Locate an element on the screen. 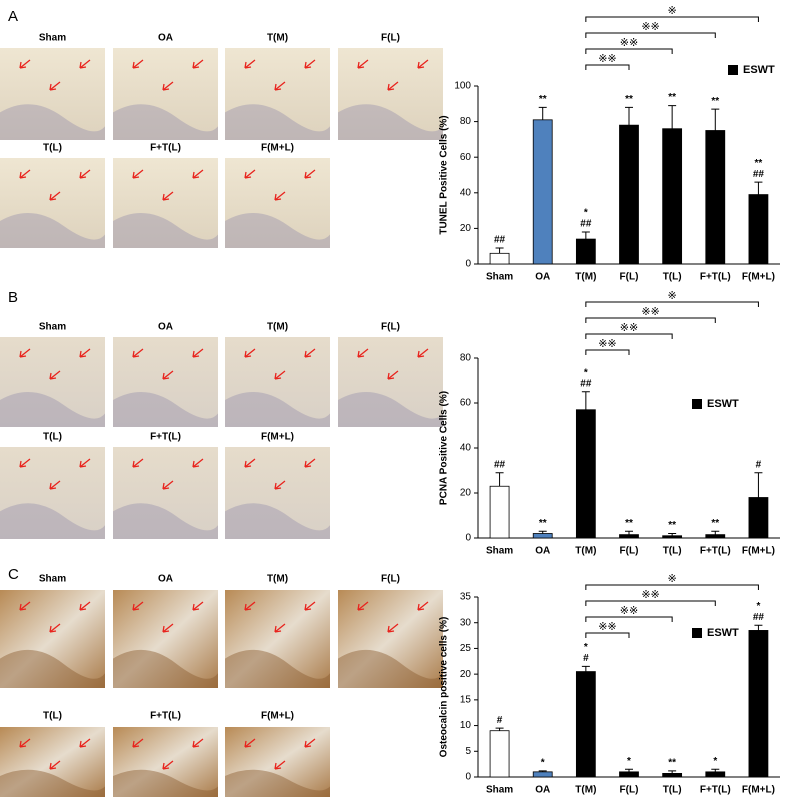  legend-label: ESWT is located at coordinates (759, 70).